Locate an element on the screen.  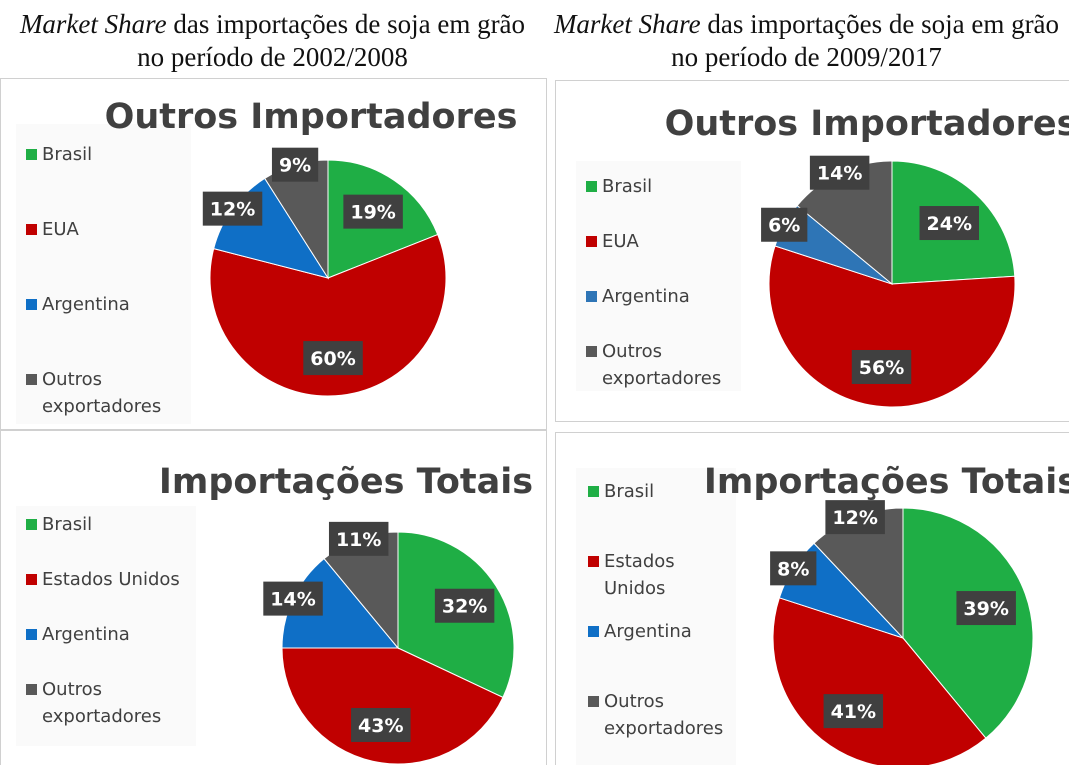
data-label: 6% is located at coordinates (784, 224).